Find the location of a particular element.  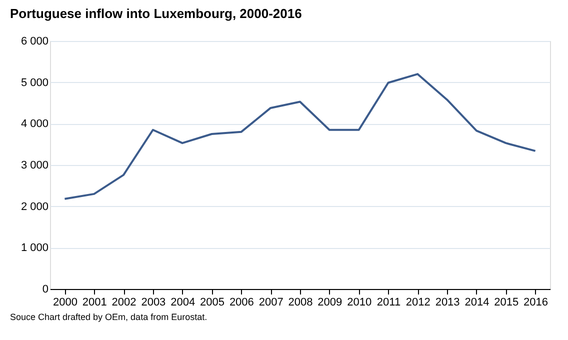

x-tick-label: 2004 is located at coordinates (183, 302).